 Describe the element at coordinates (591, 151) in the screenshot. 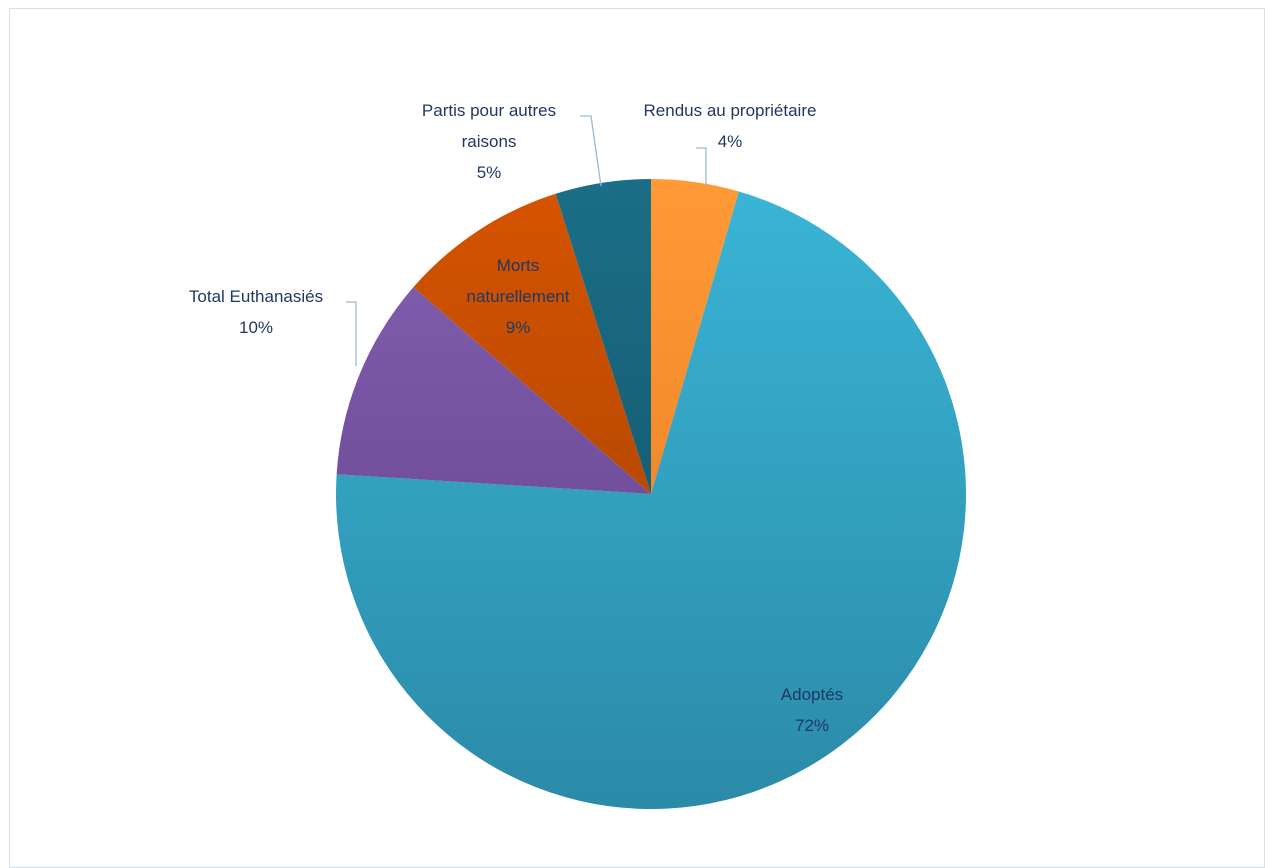

I see `leader-line-partis-pour-autres-raisons` at that location.